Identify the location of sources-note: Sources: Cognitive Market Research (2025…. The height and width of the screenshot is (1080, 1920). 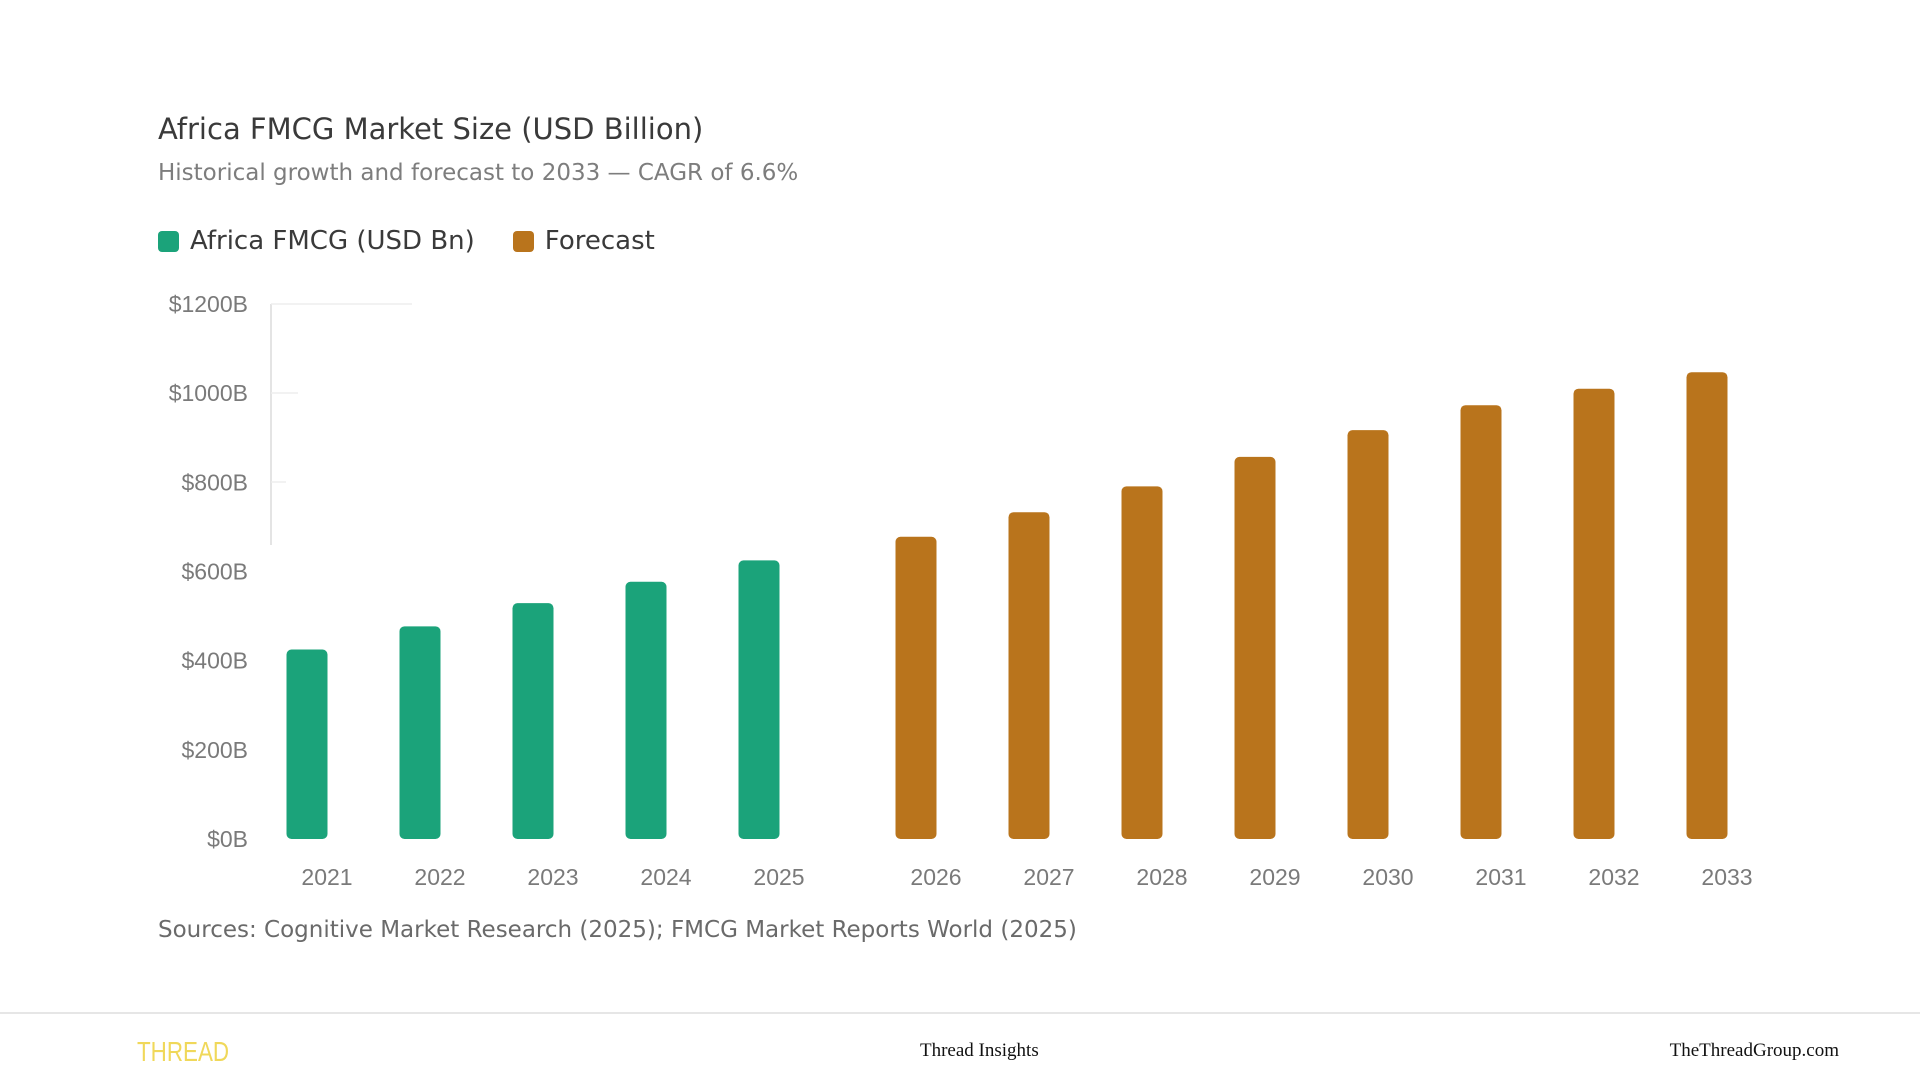
(617, 930).